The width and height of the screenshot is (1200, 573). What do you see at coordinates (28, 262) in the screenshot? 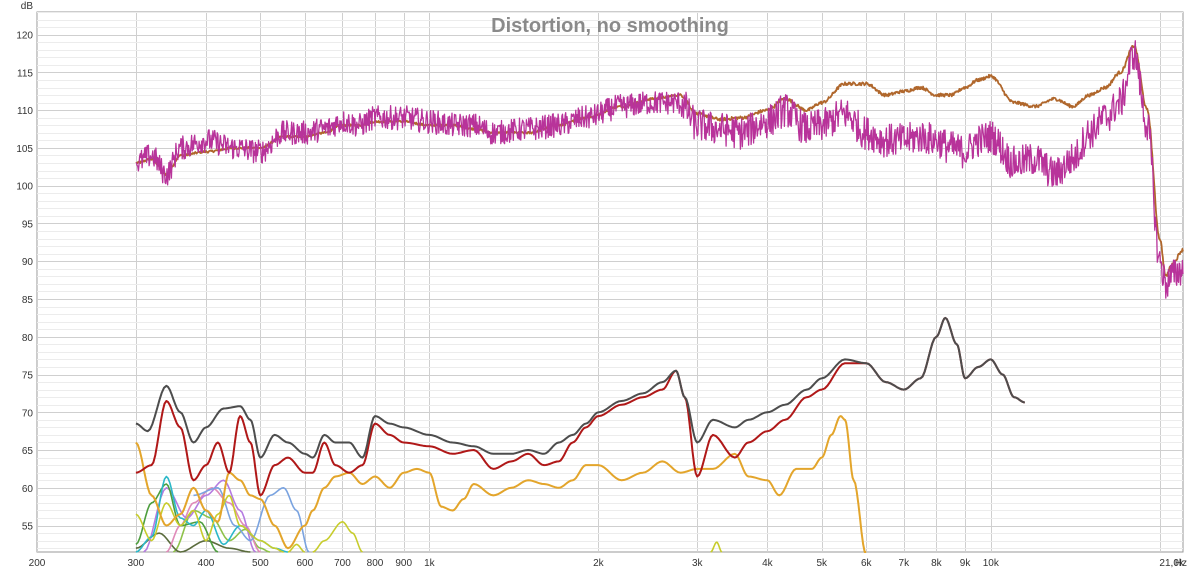
I see `y-tick-label: 90` at bounding box center [28, 262].